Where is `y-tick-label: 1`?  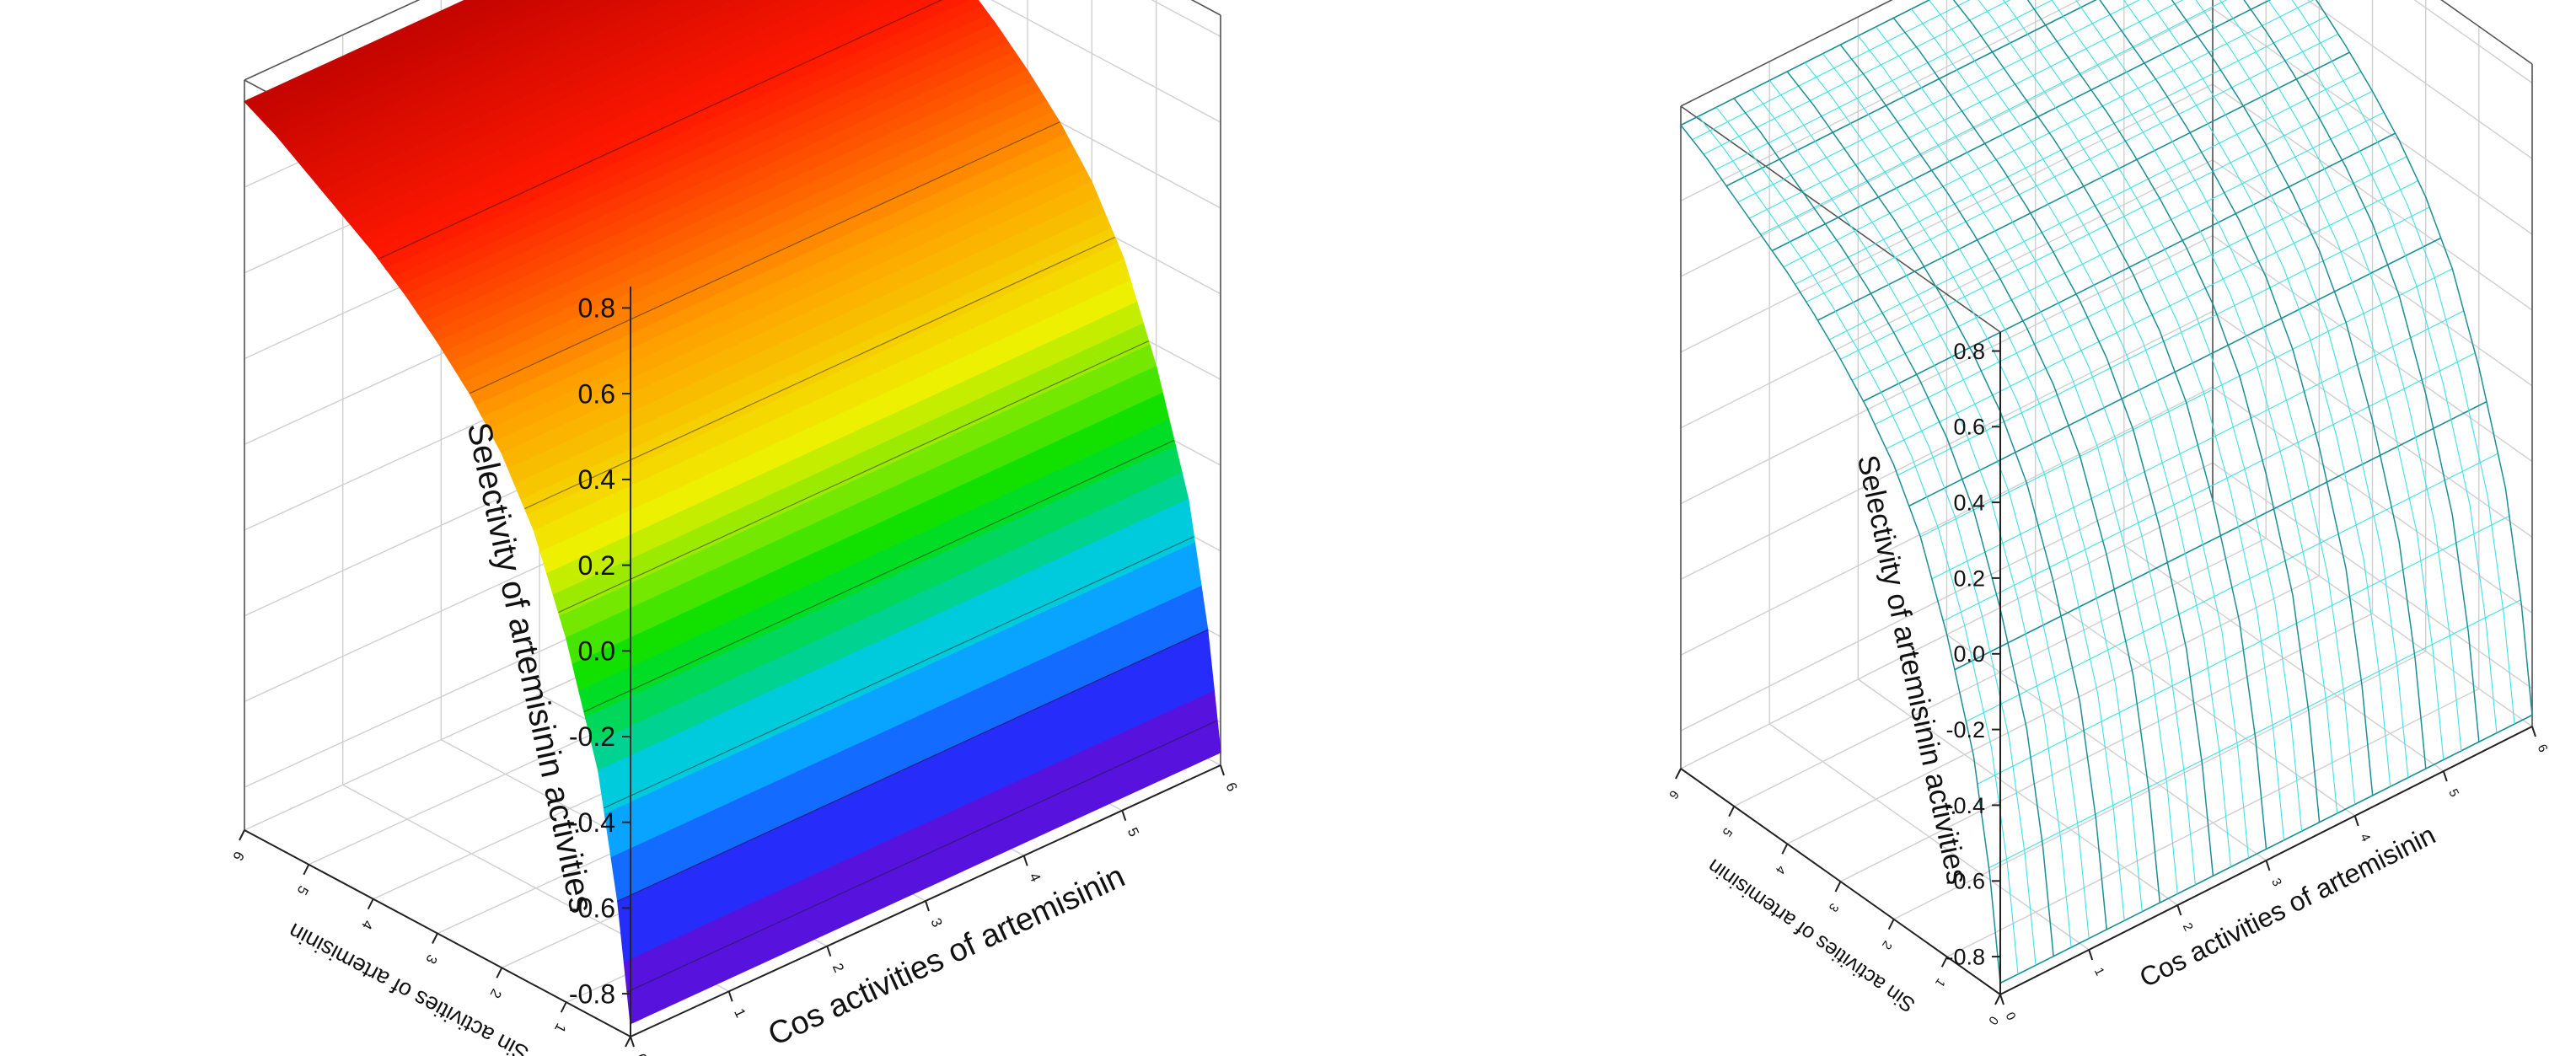
y-tick-label: 1 is located at coordinates (1940, 983).